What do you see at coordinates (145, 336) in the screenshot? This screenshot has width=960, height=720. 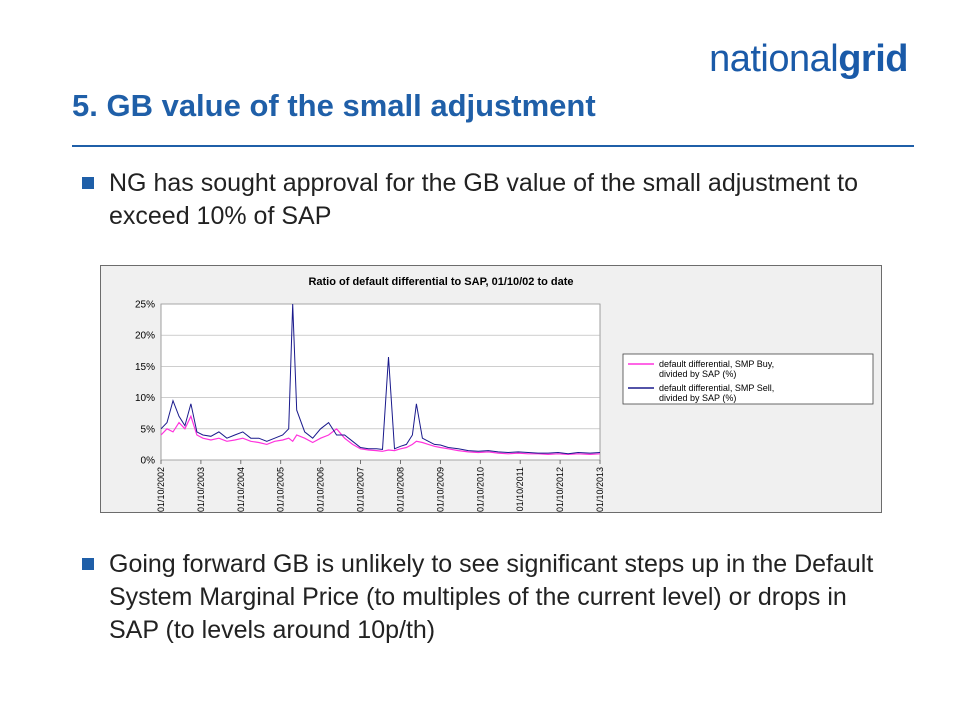 I see `y-tick-label: 20%` at bounding box center [145, 336].